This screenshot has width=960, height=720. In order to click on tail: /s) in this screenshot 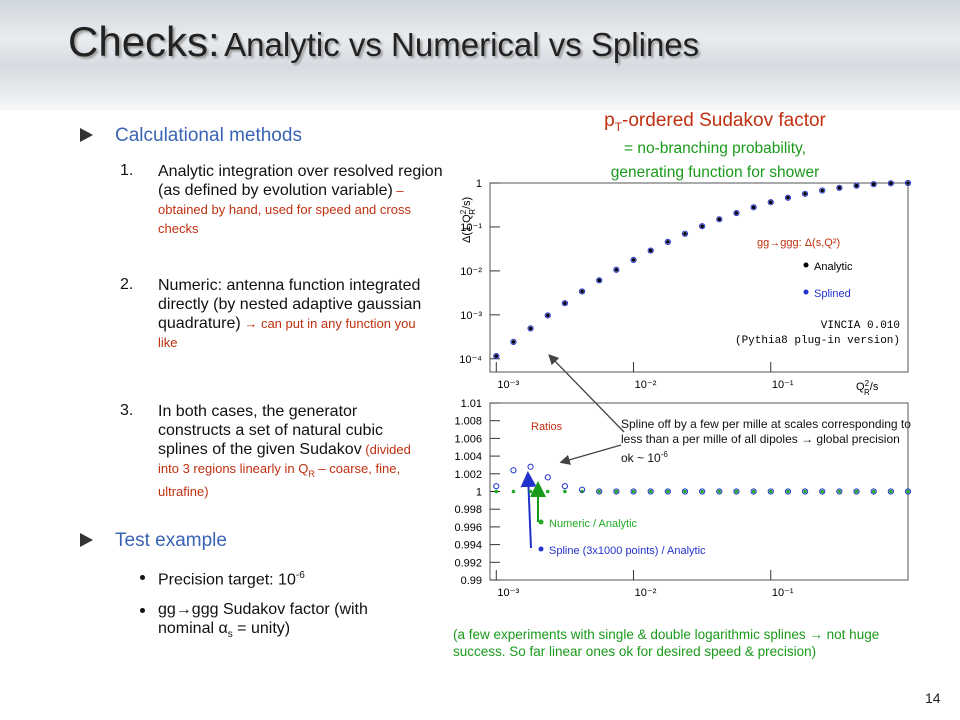, I will do `click(467, 203)`.